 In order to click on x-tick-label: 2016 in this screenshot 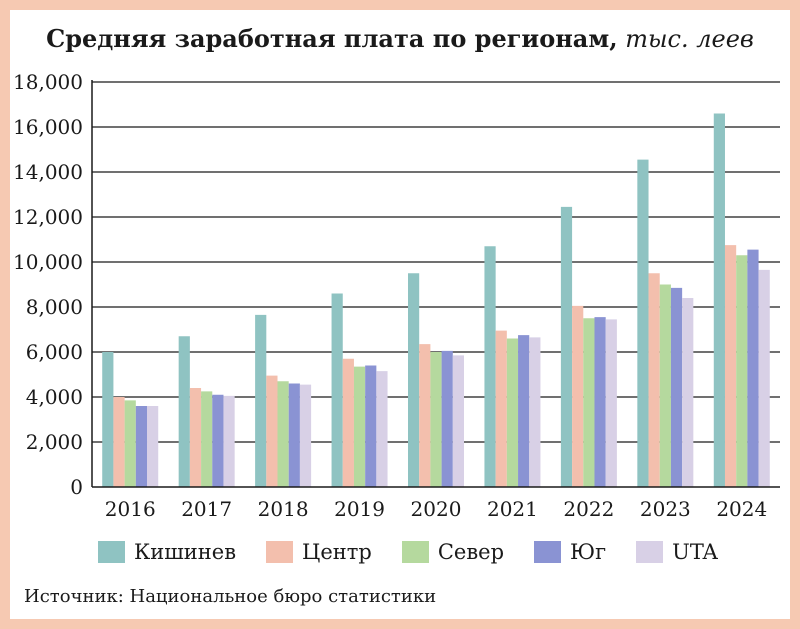, I will do `click(130, 509)`.